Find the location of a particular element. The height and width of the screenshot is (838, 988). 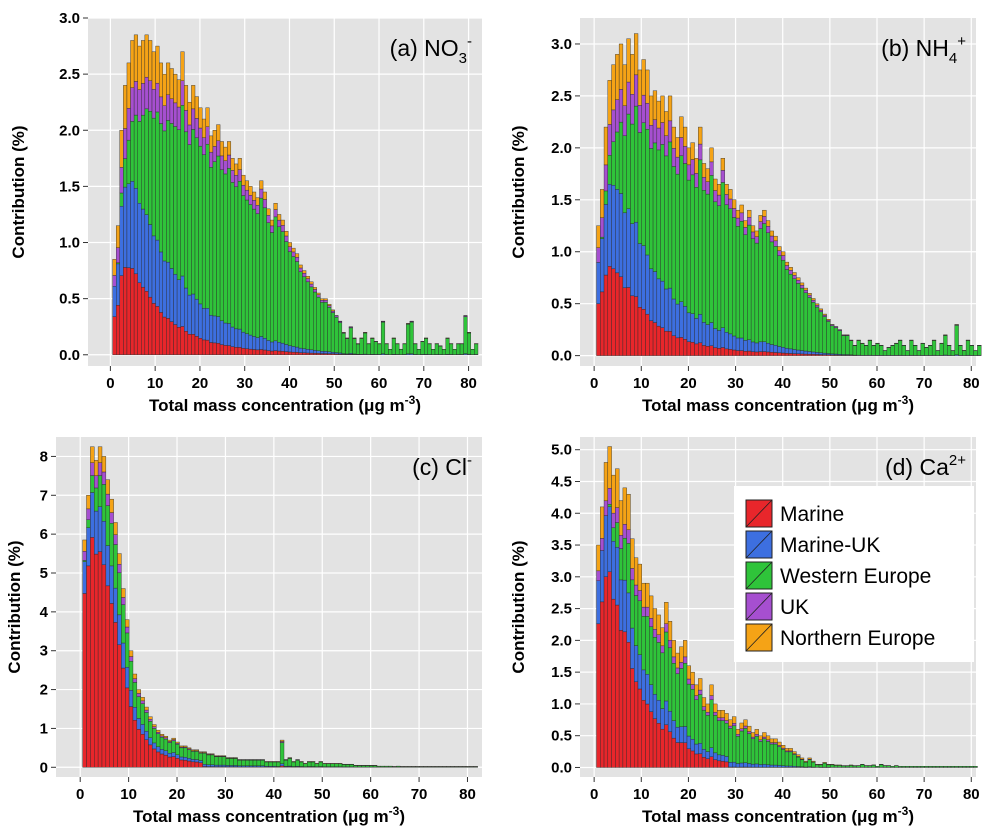

y-tick-label: 6 is located at coordinates (44, 534).